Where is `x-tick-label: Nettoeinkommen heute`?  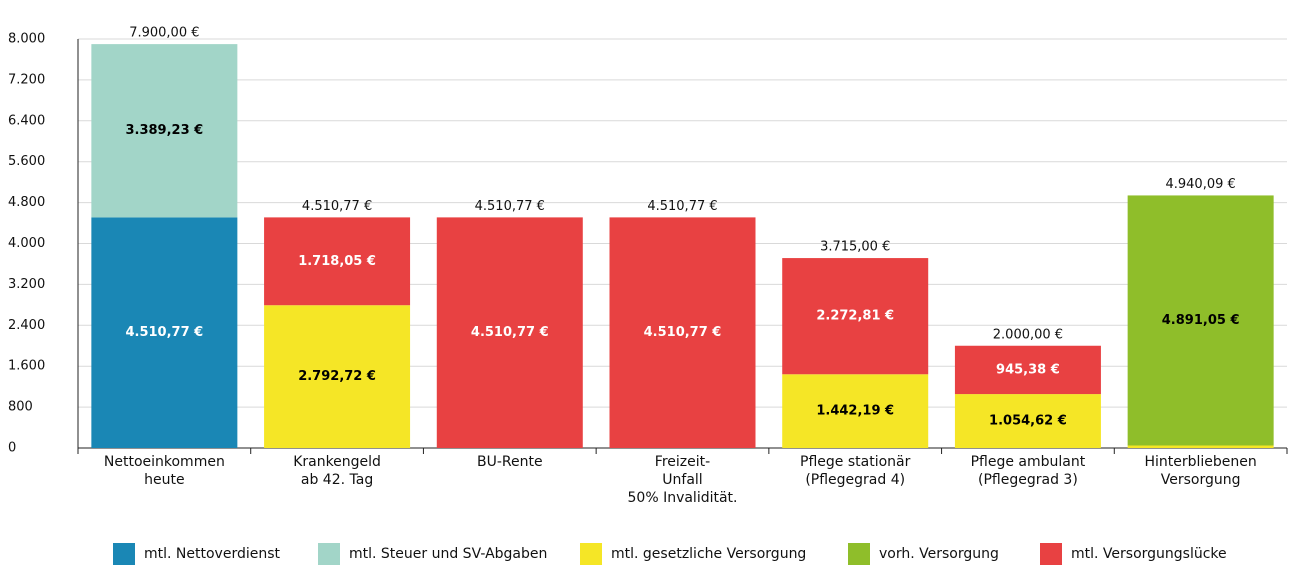
x-tick-label: Nettoeinkommen heute is located at coordinates (164, 471).